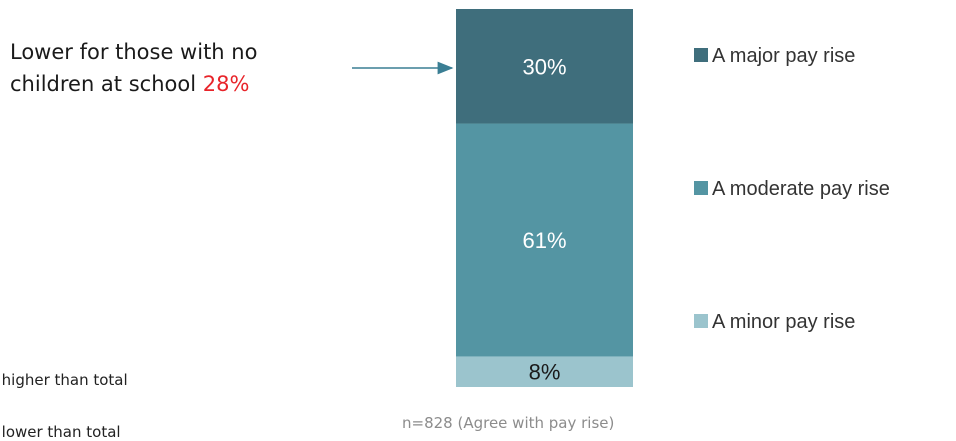  I want to click on bar-value-label-1: 61%, so click(544, 240).